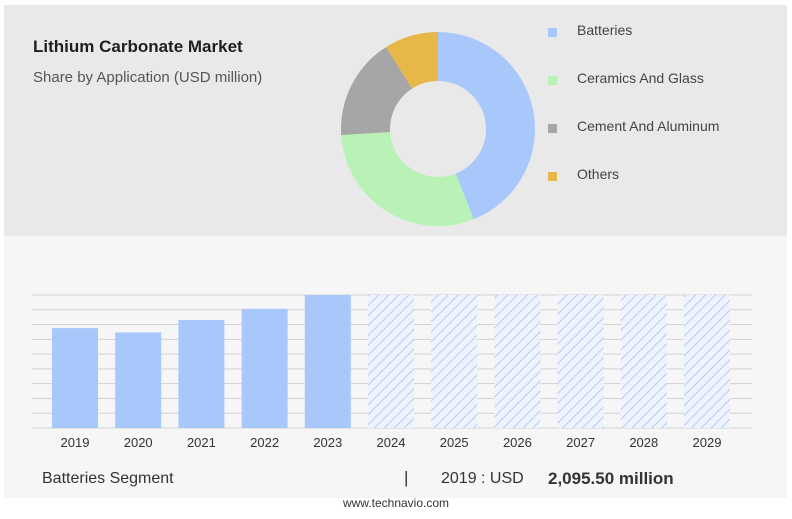  I want to click on x-tick-label-2024: 2024, so click(391, 442).